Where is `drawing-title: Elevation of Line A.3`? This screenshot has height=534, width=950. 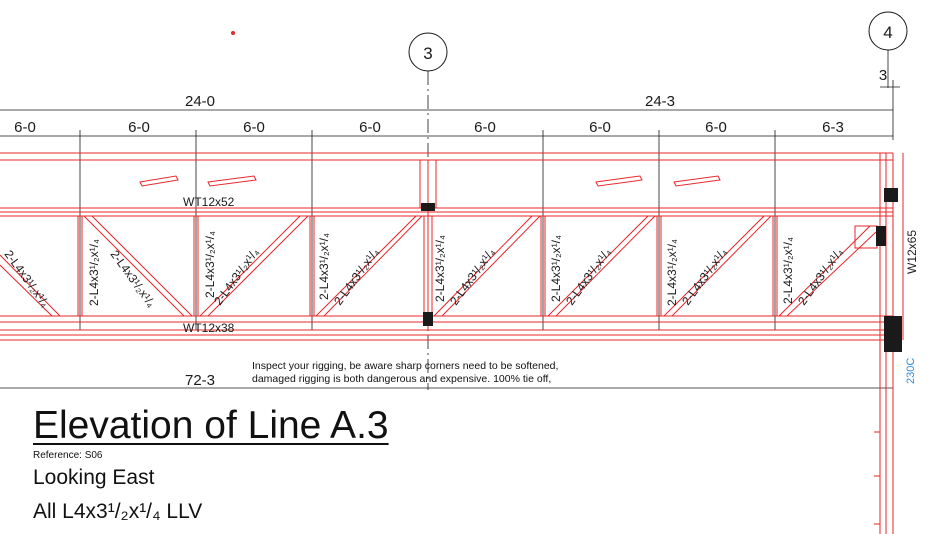 drawing-title: Elevation of Line A.3 is located at coordinates (211, 425).